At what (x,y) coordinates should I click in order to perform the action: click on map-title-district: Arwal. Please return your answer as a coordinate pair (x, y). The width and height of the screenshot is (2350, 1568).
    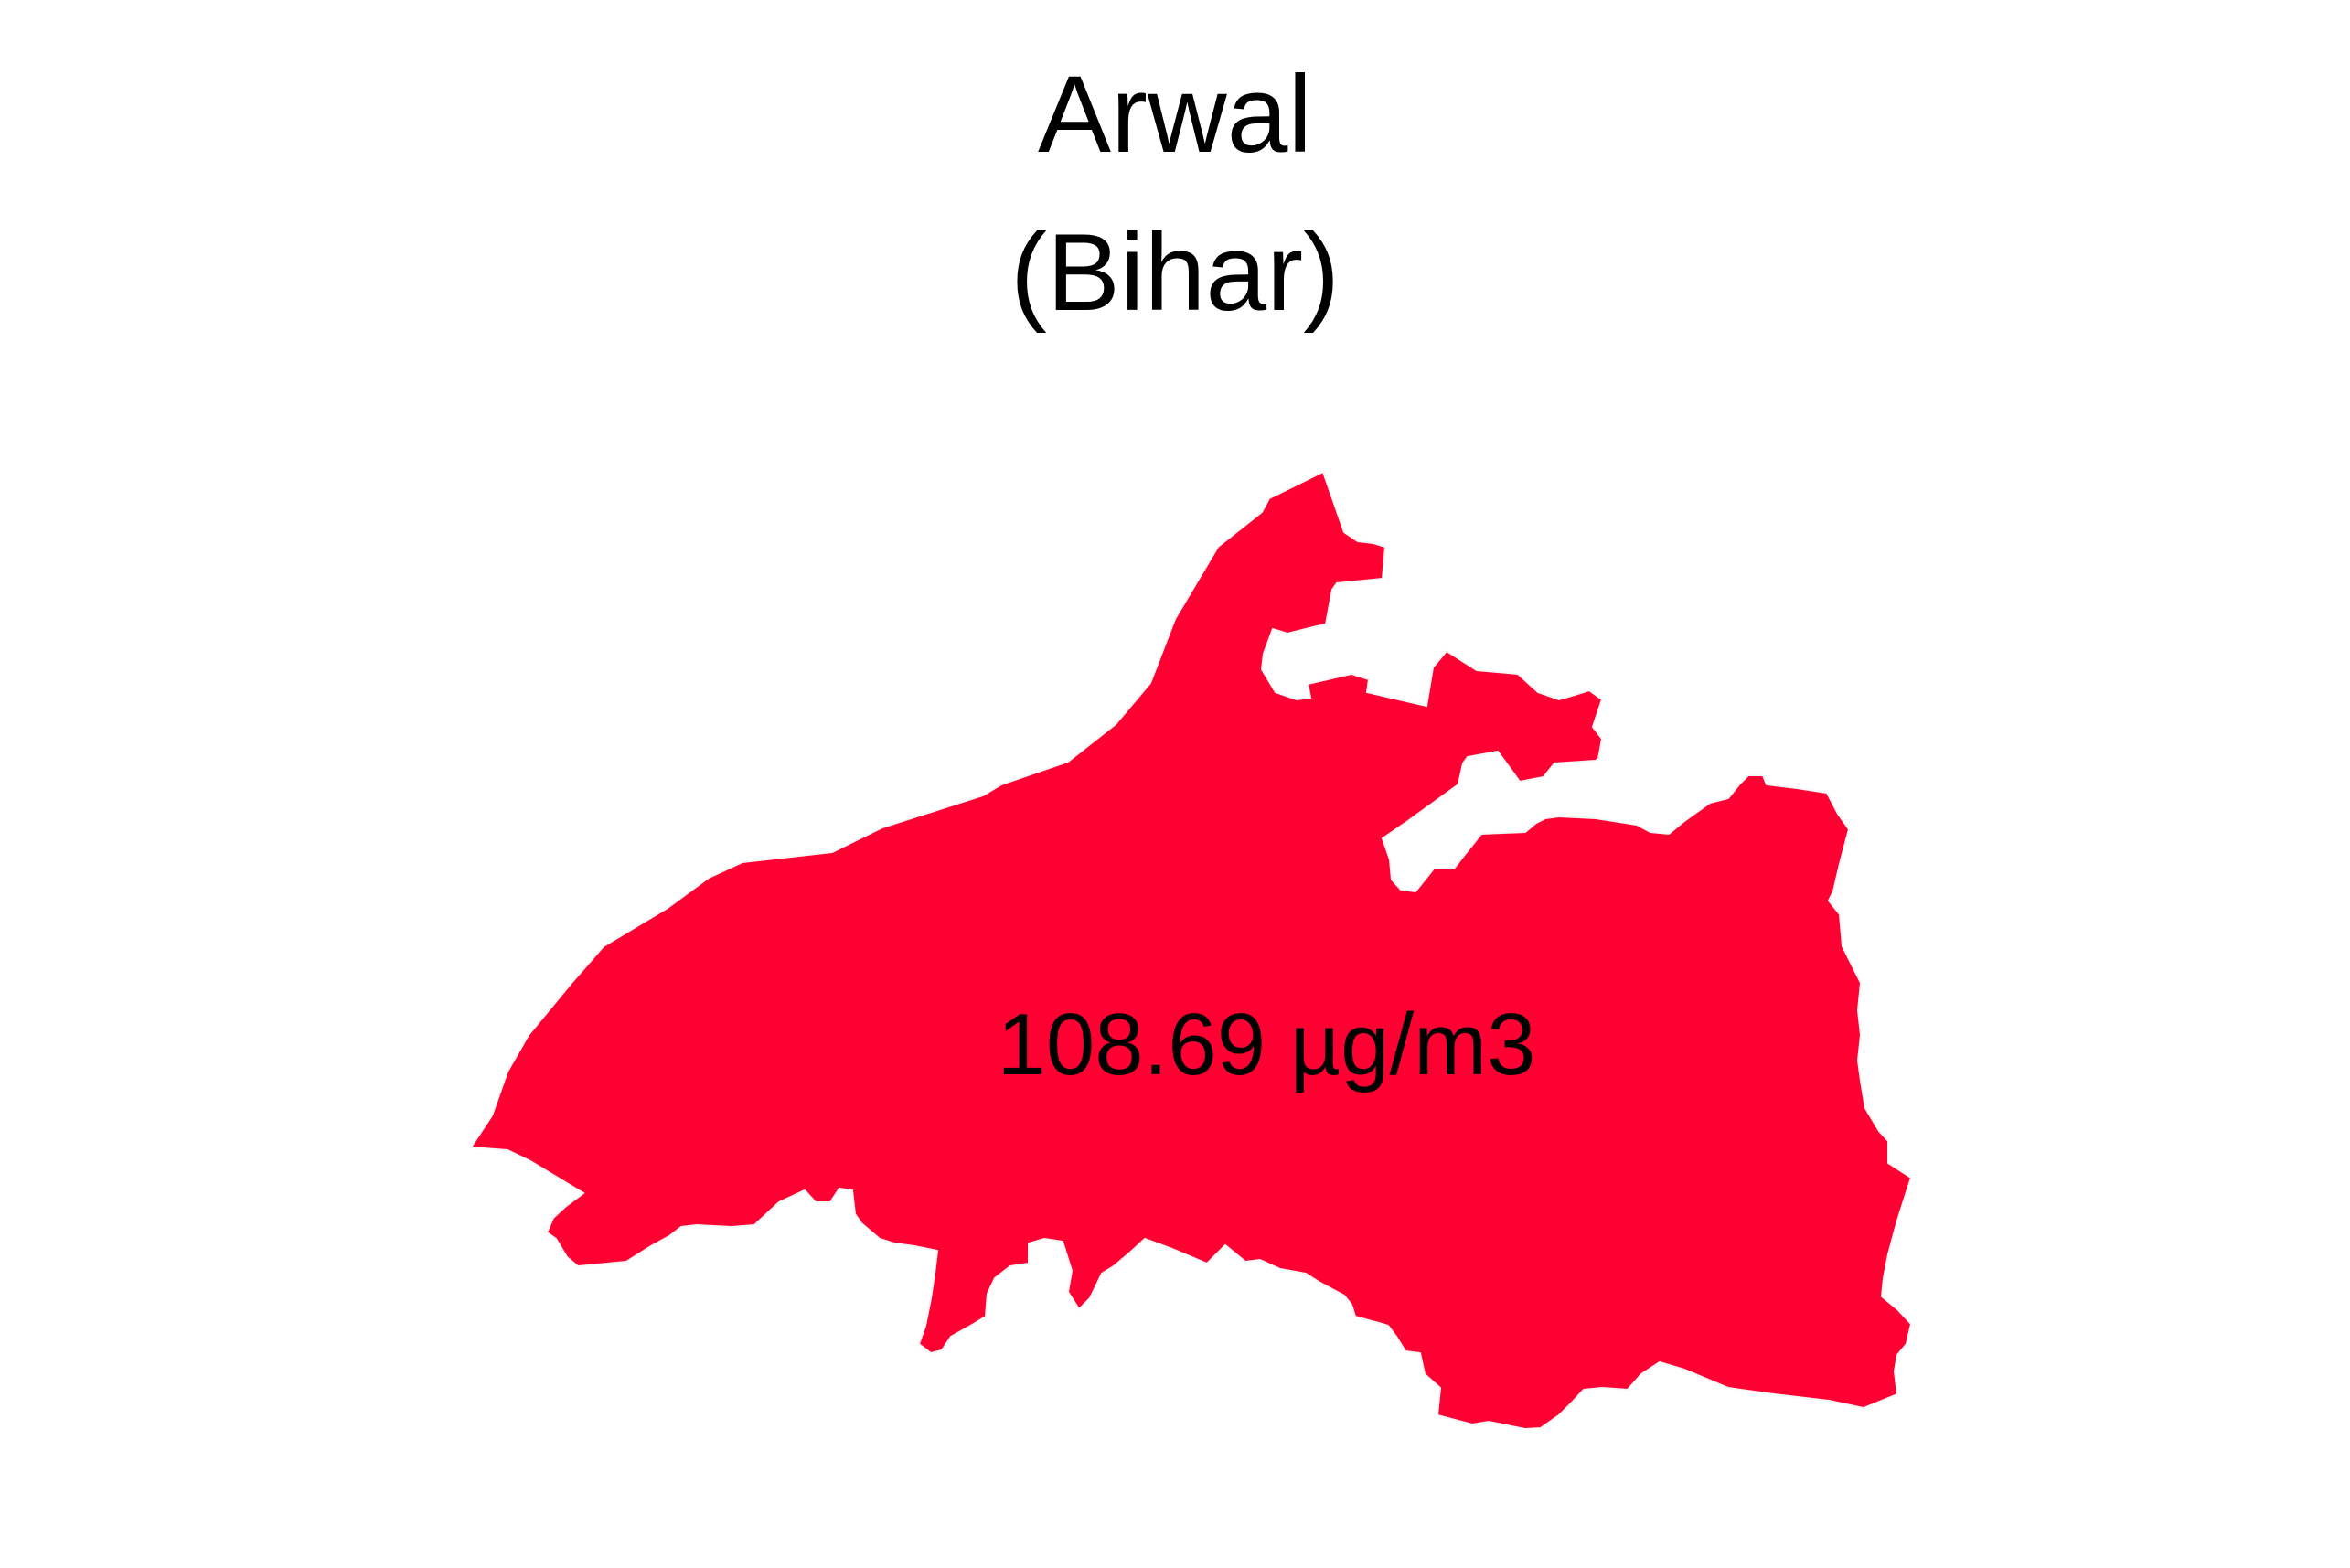
    Looking at the image, I should click on (1175, 114).